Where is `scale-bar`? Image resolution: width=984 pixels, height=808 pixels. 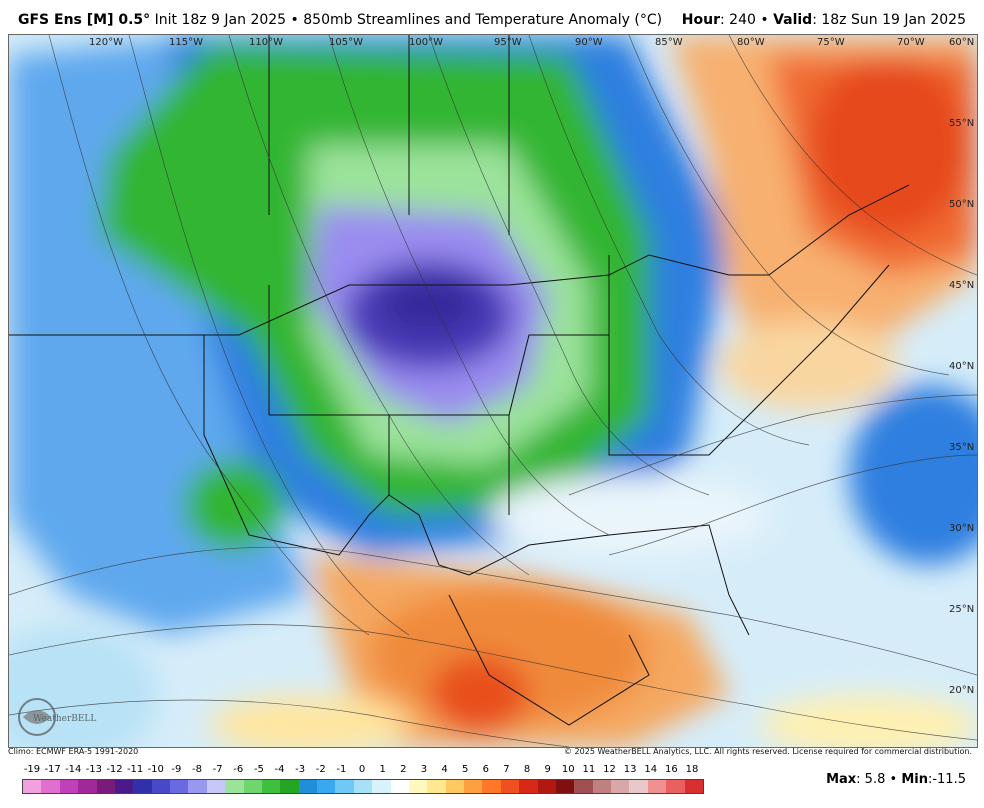 scale-bar is located at coordinates (363, 786).